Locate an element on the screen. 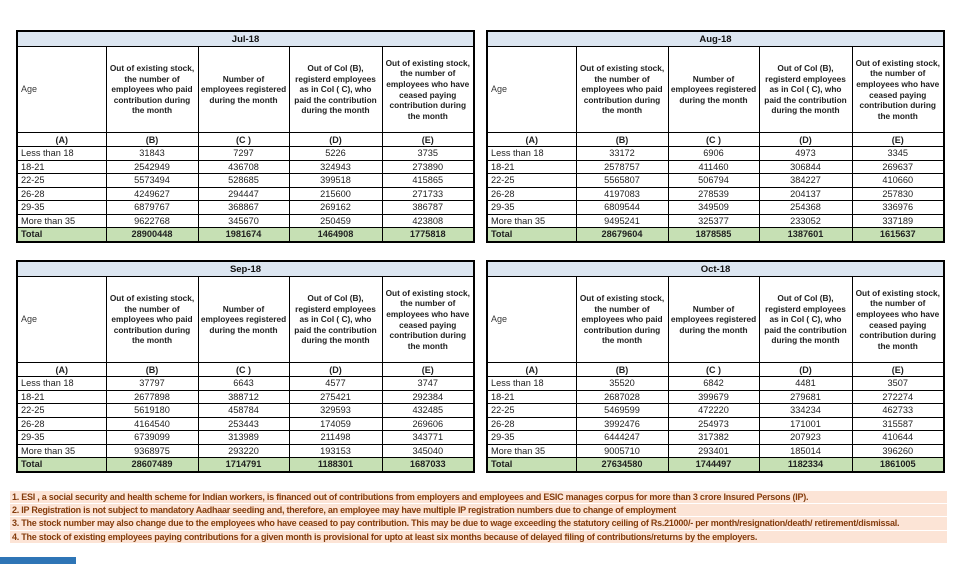  data-cell: 9005710 is located at coordinates (622, 450).